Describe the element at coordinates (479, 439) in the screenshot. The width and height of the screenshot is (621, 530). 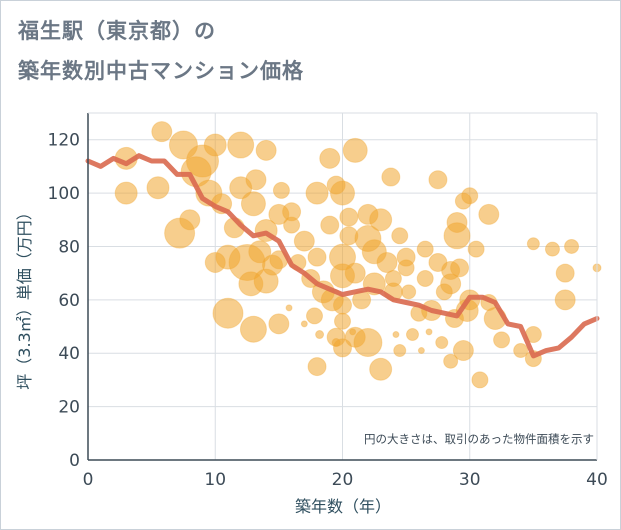
I see `bubble-size-note: 円の大きさは、取引のあった物件面積を示す` at that location.